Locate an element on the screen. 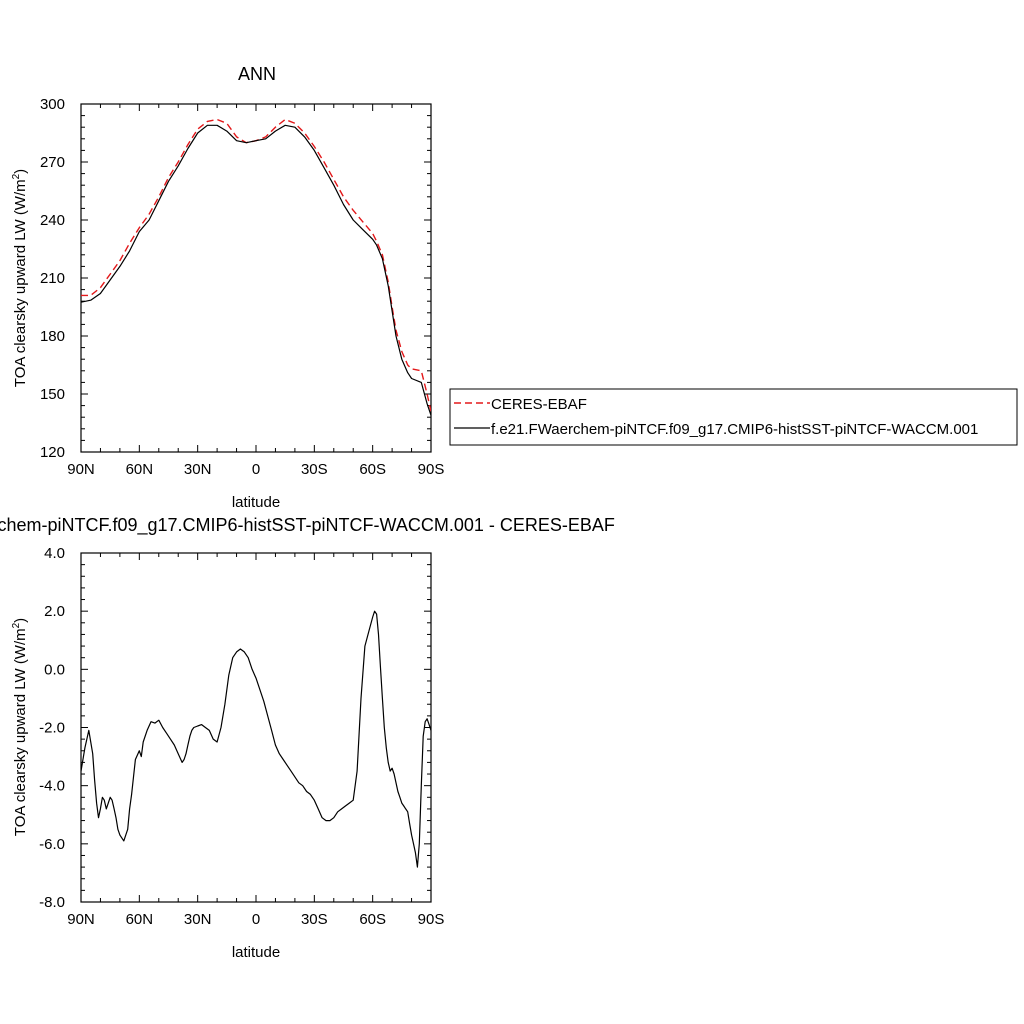 The image size is (1024, 1024). top-chart-y-axis-label: TOA clearsky upward LW (W/m2) is located at coordinates (20, 278).